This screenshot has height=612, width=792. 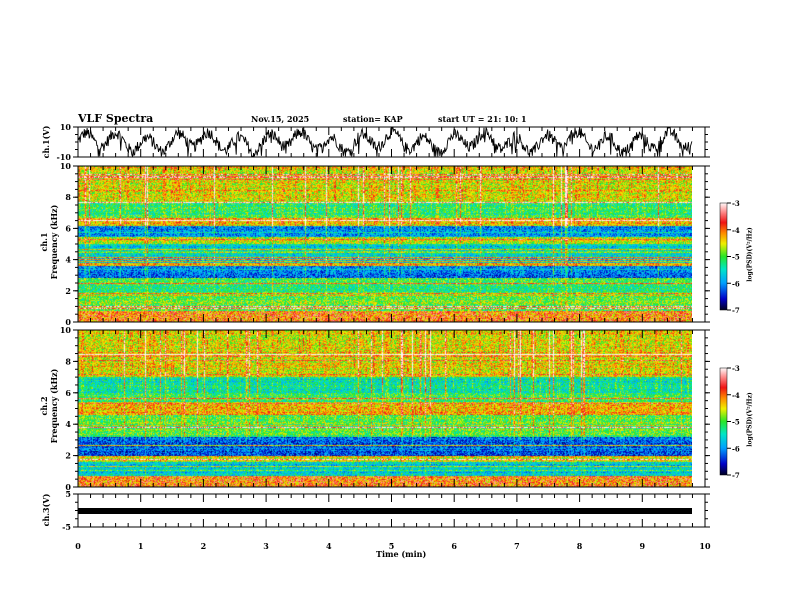 What do you see at coordinates (46, 142) in the screenshot?
I see `ch1-volt-ylabel: ch.1(V)` at bounding box center [46, 142].